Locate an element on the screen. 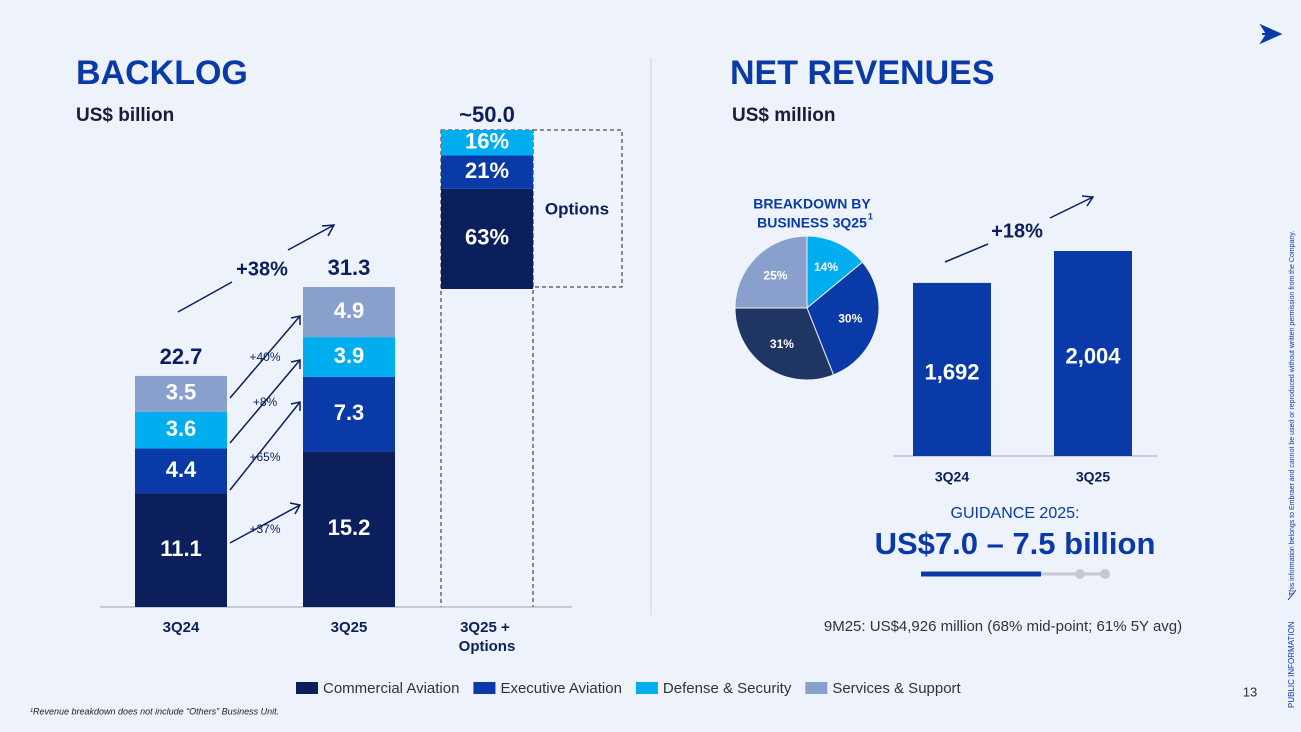 The image size is (1301, 732). pie-title: BUSINESS 3Q25 is located at coordinates (812, 223).